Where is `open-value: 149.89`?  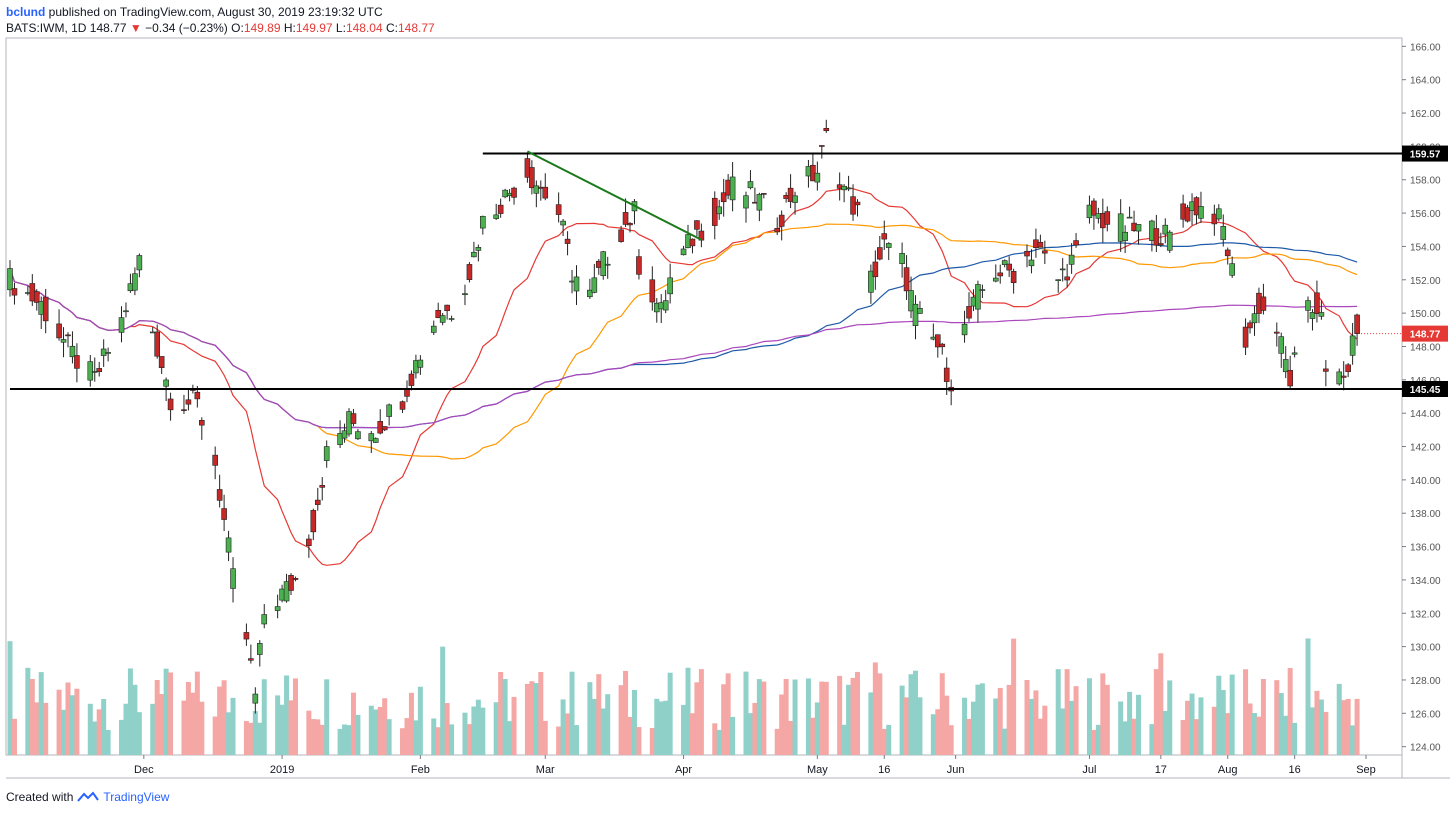 open-value: 149.89 is located at coordinates (262, 28).